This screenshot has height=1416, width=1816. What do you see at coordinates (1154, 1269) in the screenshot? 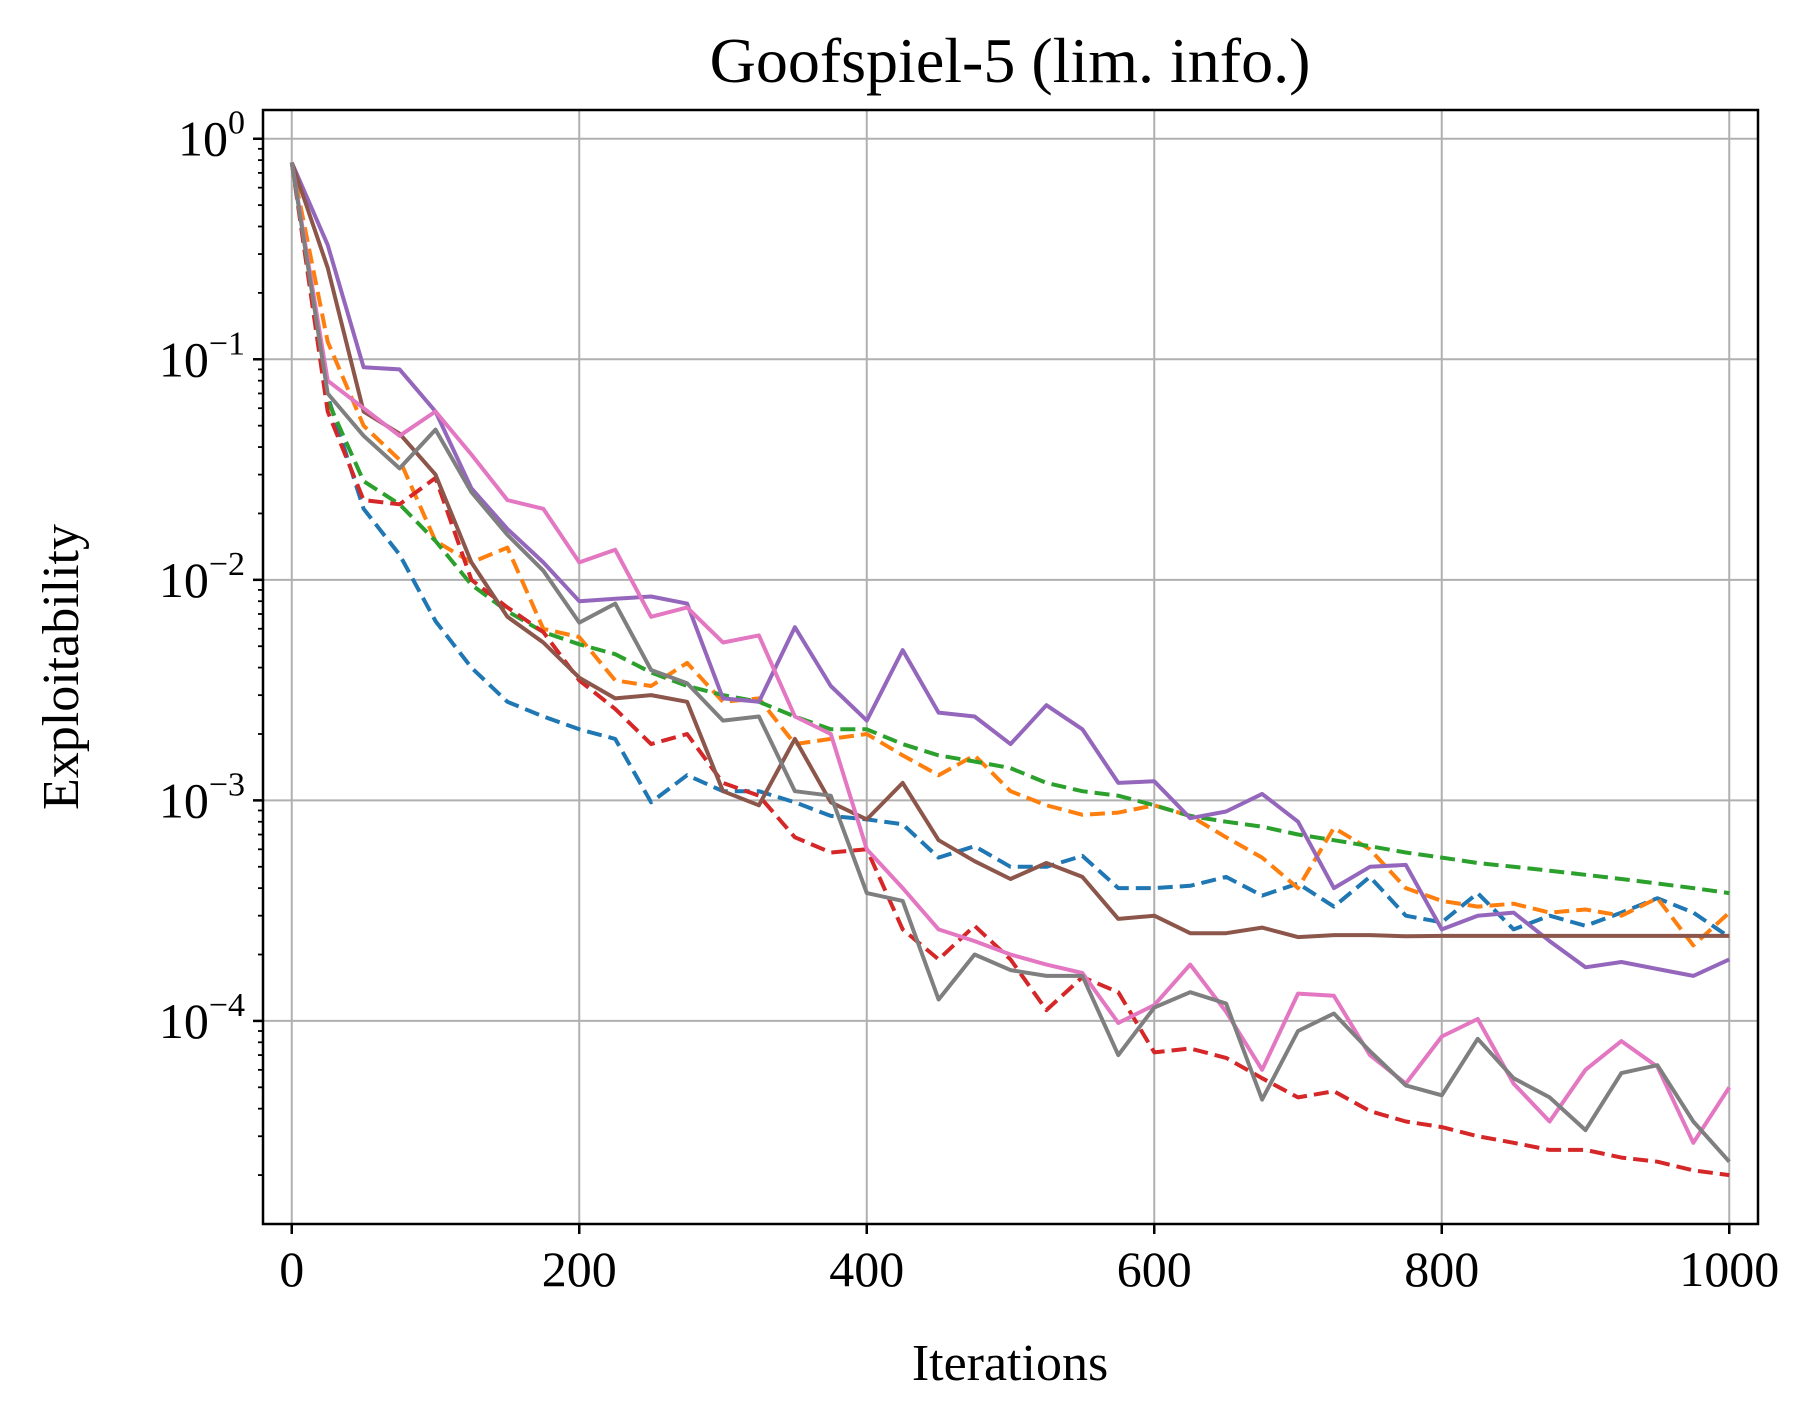
I see `x-tick-label: 600` at bounding box center [1154, 1269].